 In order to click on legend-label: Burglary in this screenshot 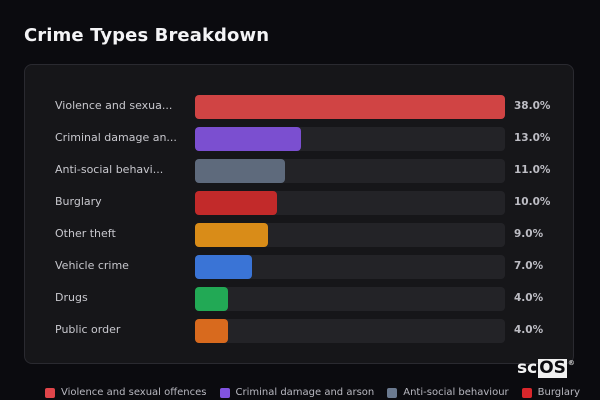, I will do `click(559, 392)`.